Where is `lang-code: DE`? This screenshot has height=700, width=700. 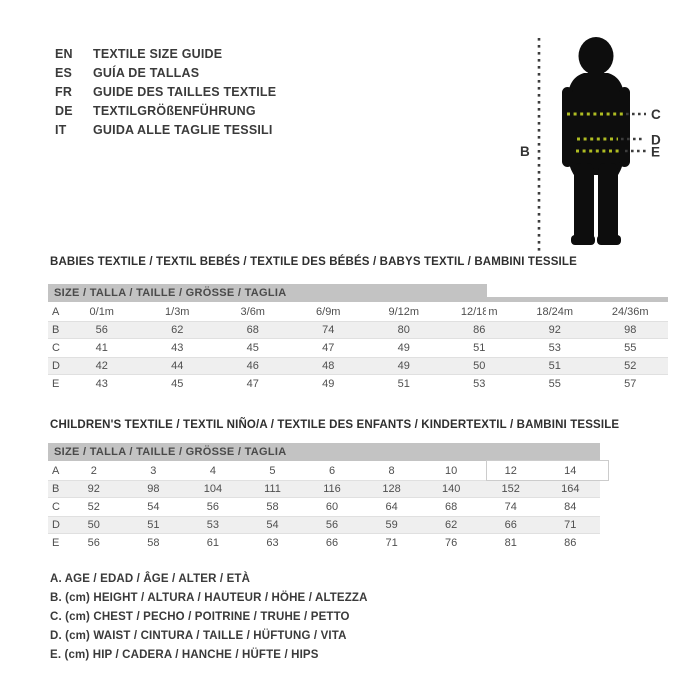 lang-code: DE is located at coordinates (64, 111).